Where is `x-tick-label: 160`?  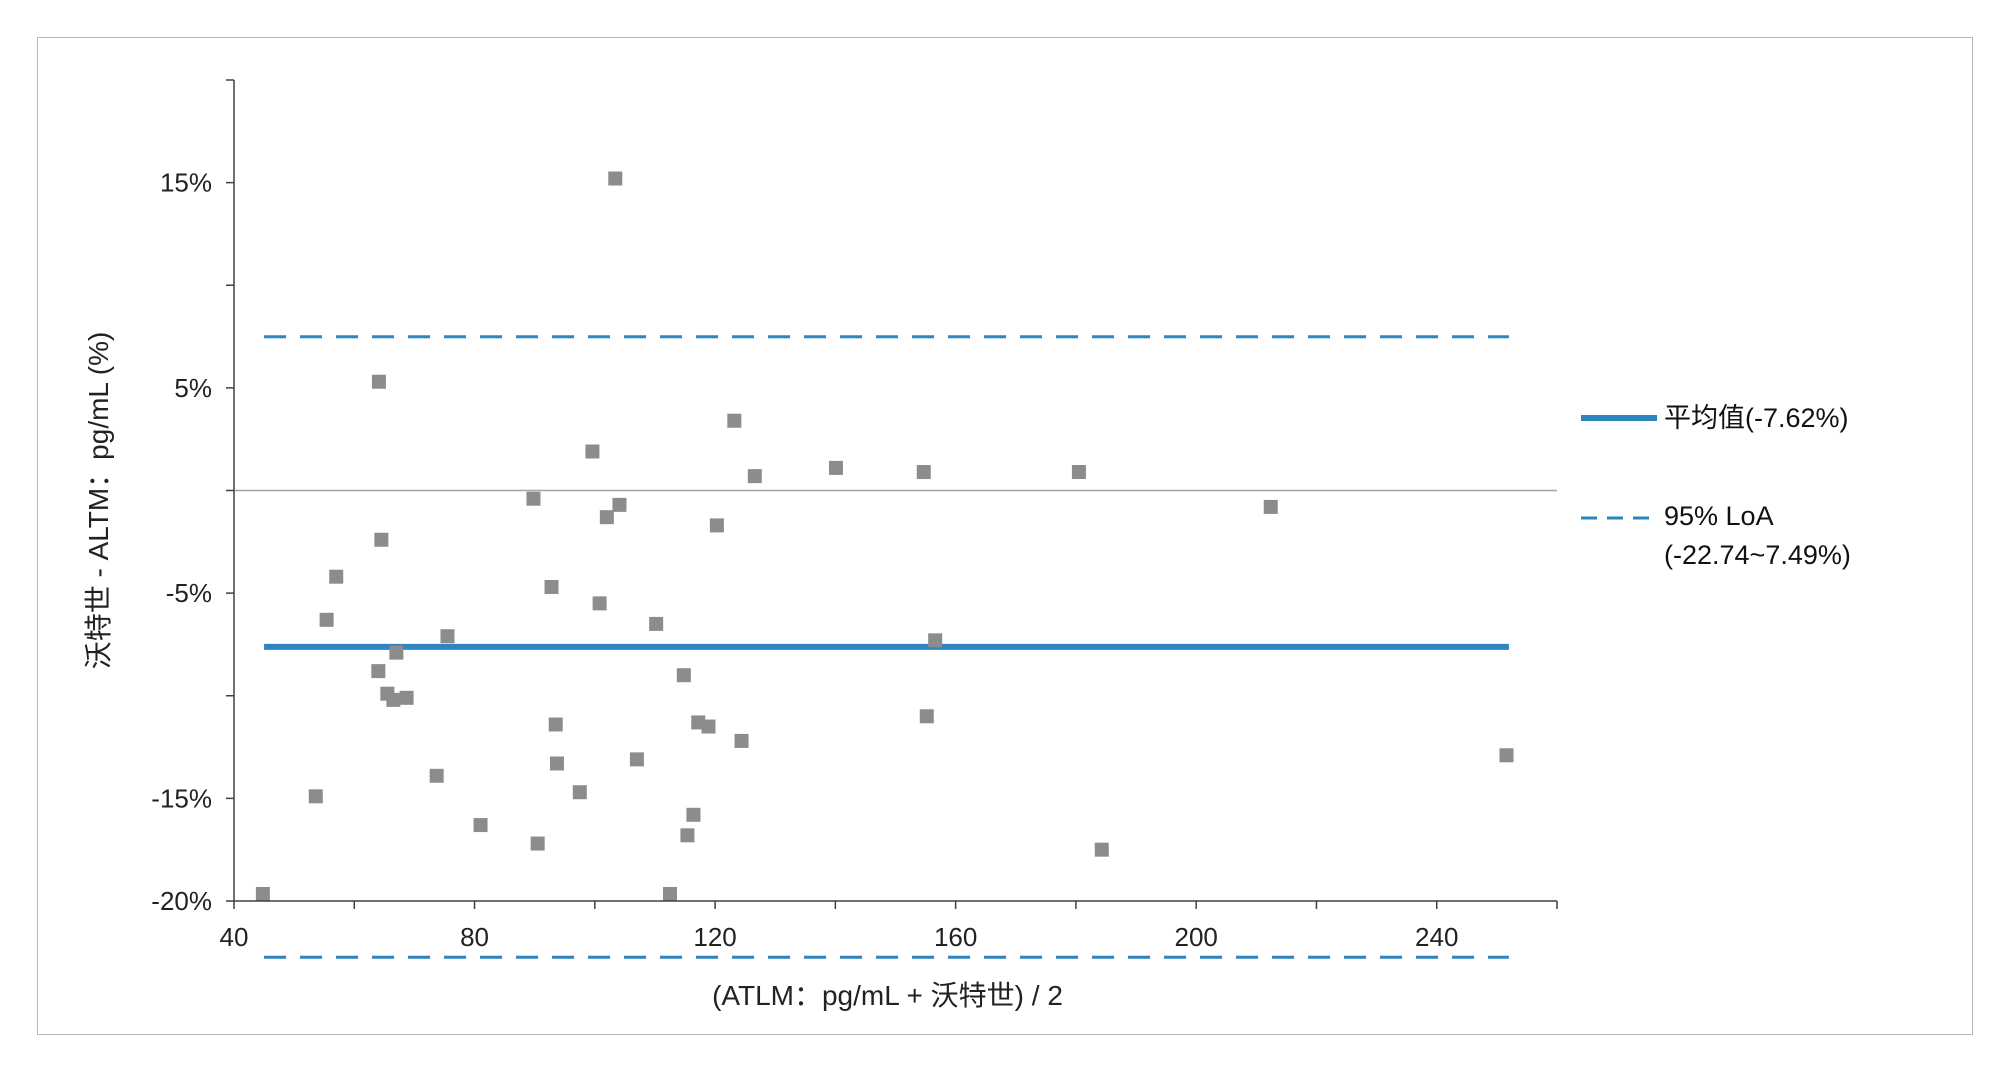
x-tick-label: 160 is located at coordinates (955, 937).